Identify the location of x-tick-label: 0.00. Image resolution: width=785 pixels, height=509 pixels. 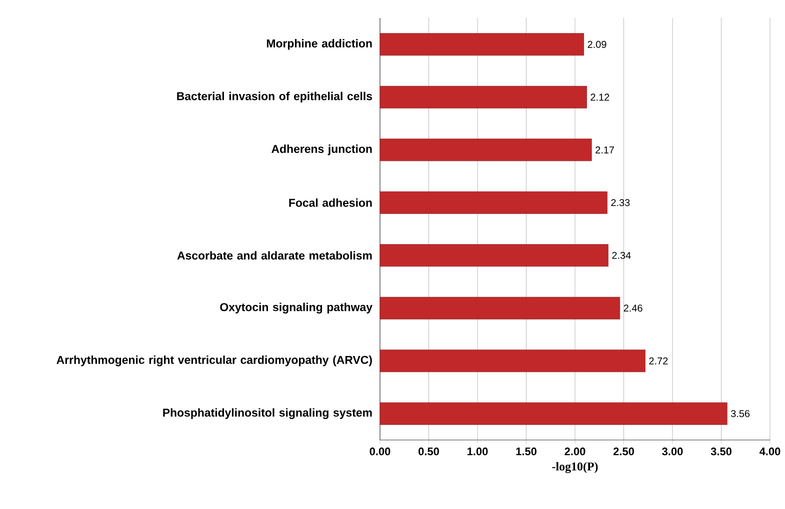
(380, 452).